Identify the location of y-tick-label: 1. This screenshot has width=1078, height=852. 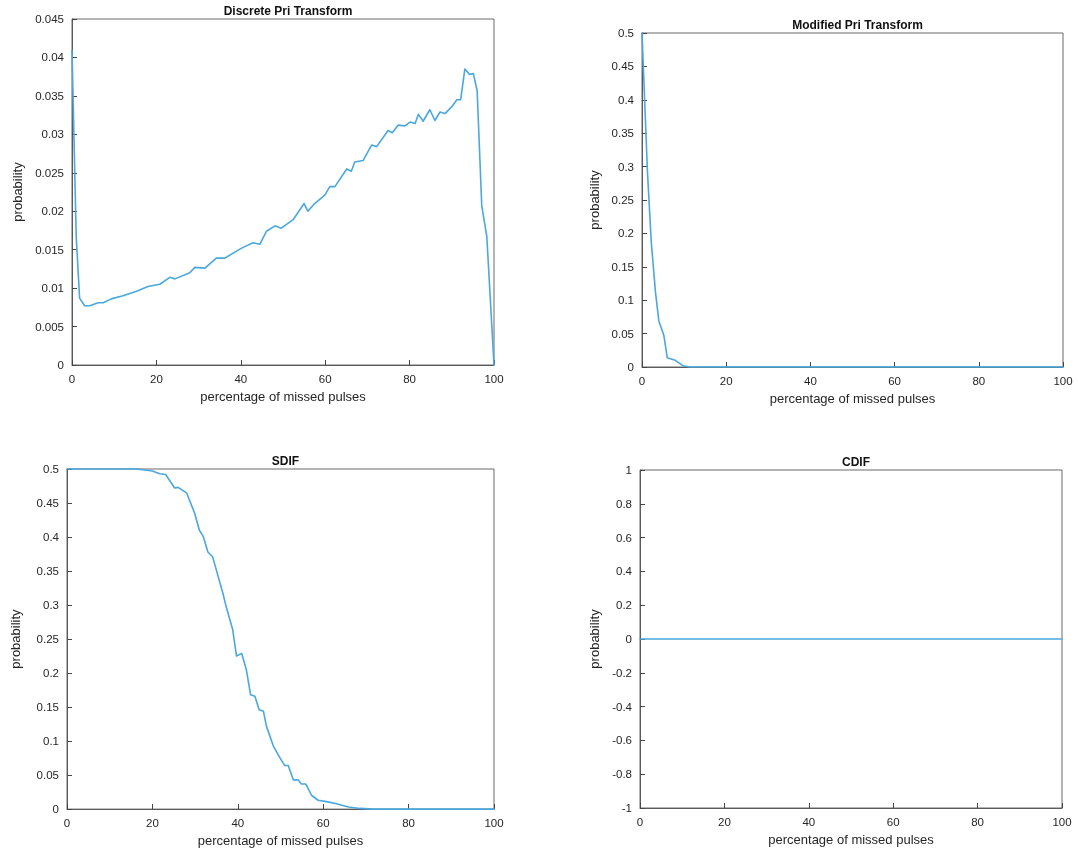
(628, 470).